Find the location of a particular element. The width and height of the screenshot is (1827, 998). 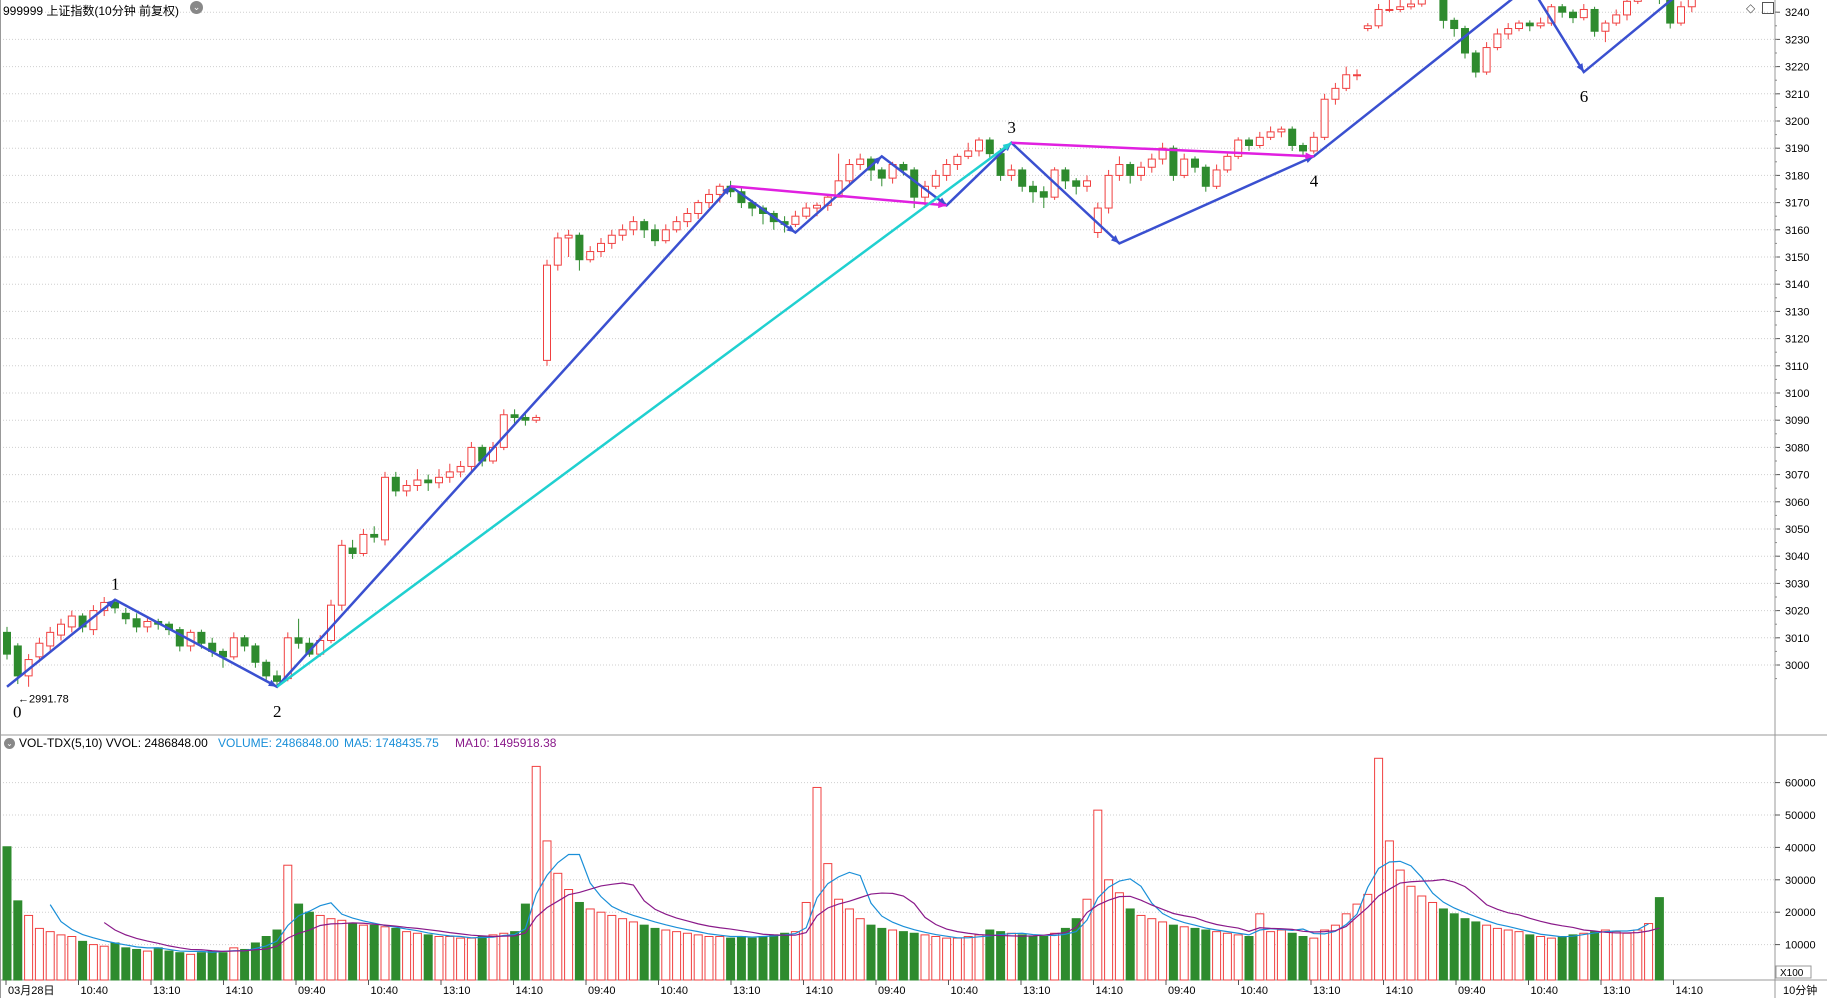

time-tick-label: 13:10 is located at coordinates (747, 991).